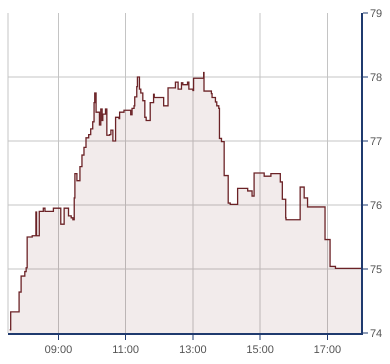  What do you see at coordinates (376, 14) in the screenshot?
I see `y-tick-label: 79` at bounding box center [376, 14].